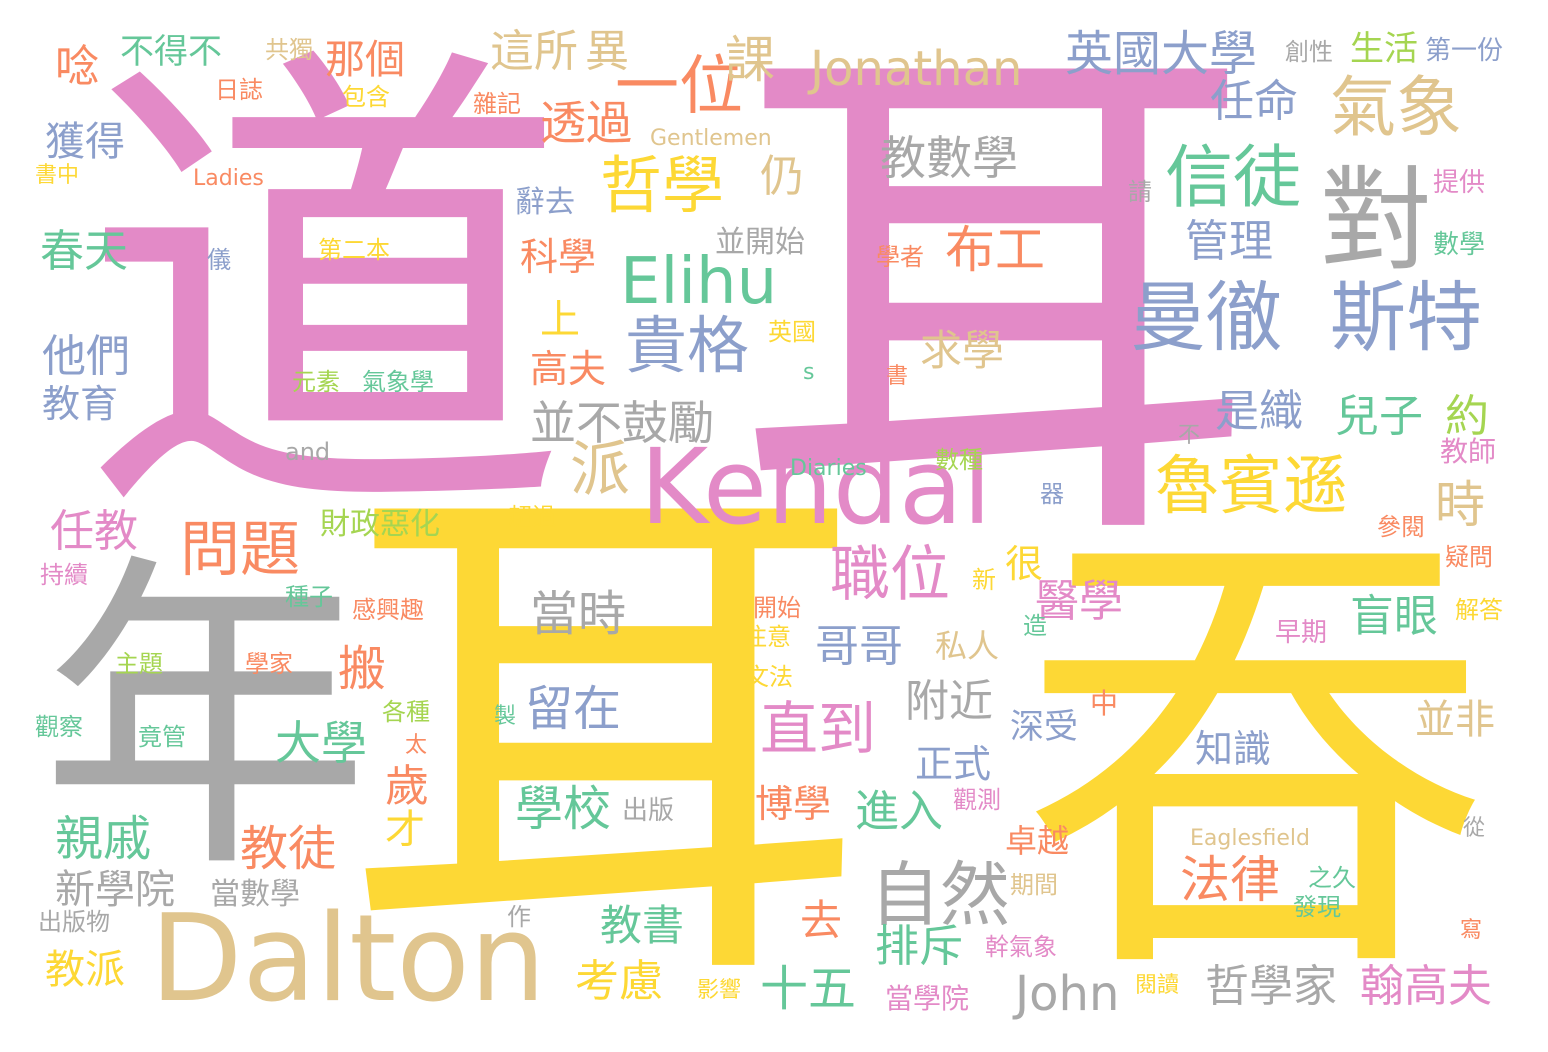 The image size is (1548, 1052). What do you see at coordinates (1079, 601) in the screenshot?
I see `word: 醫學` at bounding box center [1079, 601].